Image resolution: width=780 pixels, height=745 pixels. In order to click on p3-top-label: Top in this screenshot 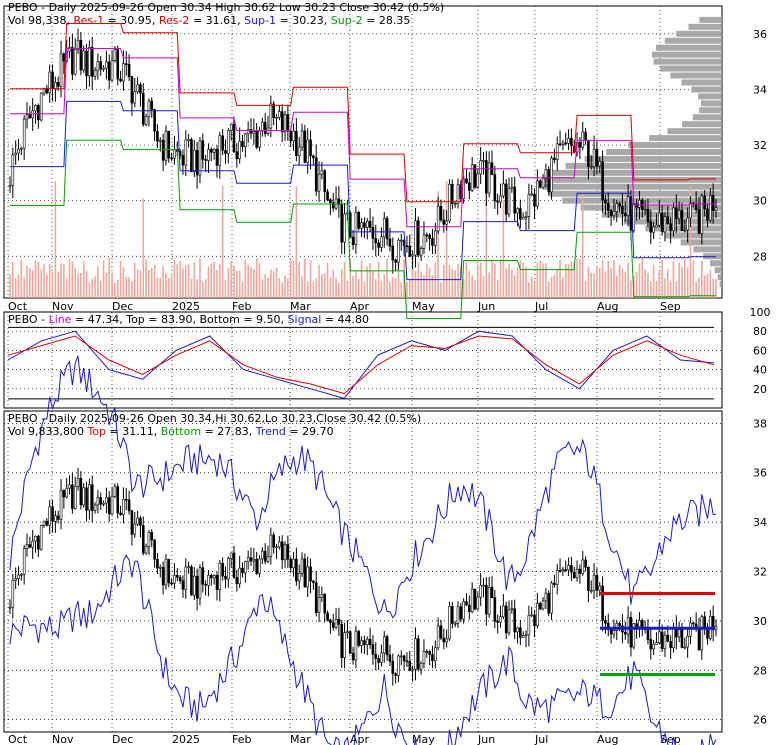, I will do `click(97, 431)`.